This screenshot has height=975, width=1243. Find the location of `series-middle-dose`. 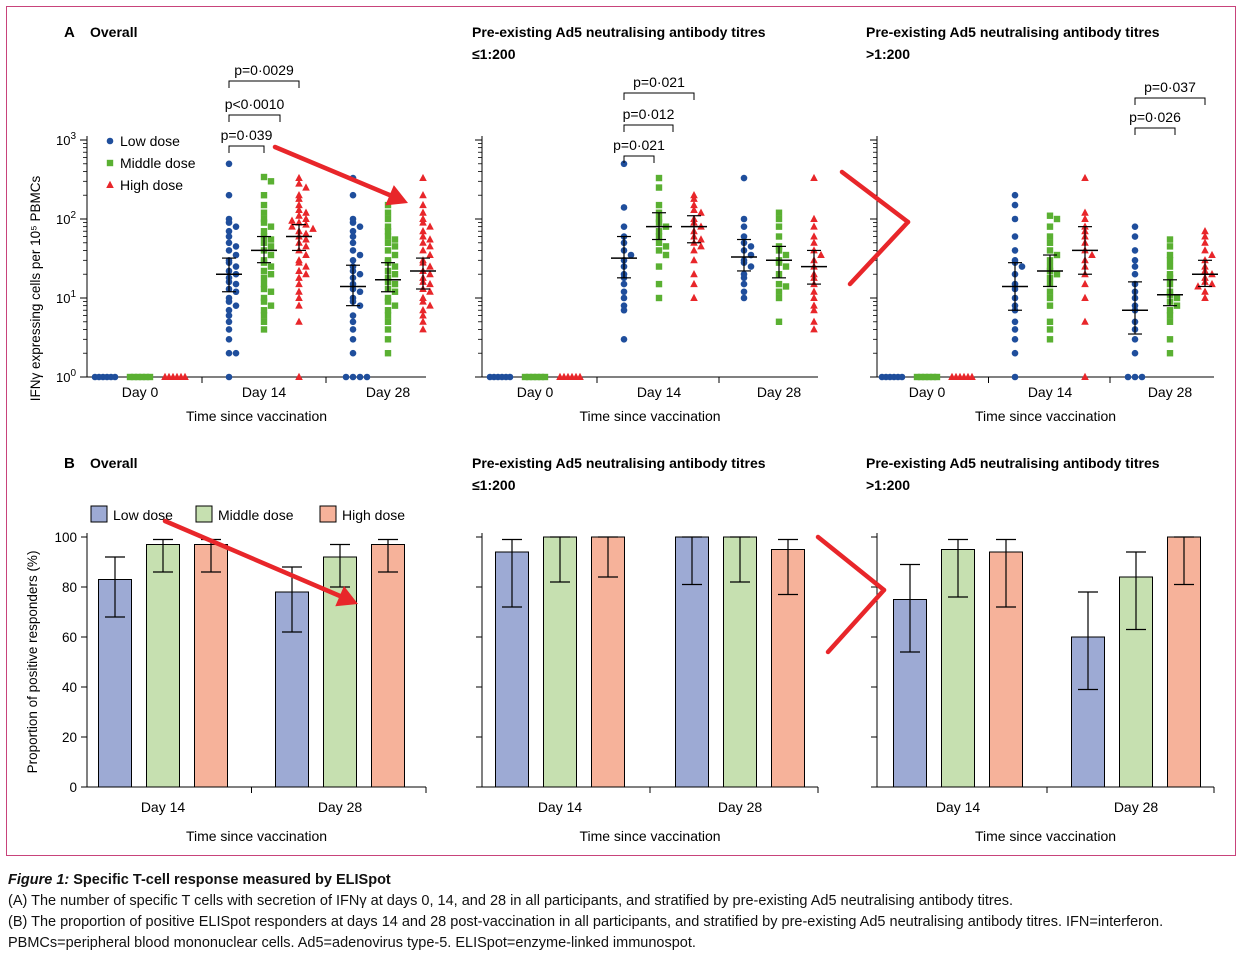

series-middle-dose is located at coordinates (1048, 296).